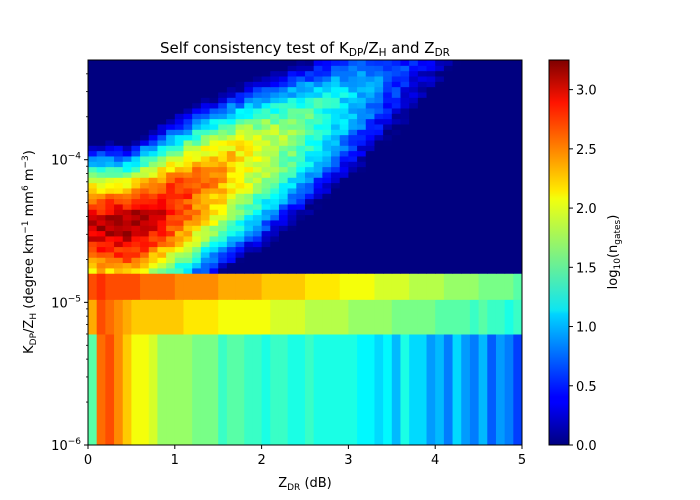 The image size is (700, 500). What do you see at coordinates (522, 460) in the screenshot?
I see `x-tick-label: 5` at bounding box center [522, 460].